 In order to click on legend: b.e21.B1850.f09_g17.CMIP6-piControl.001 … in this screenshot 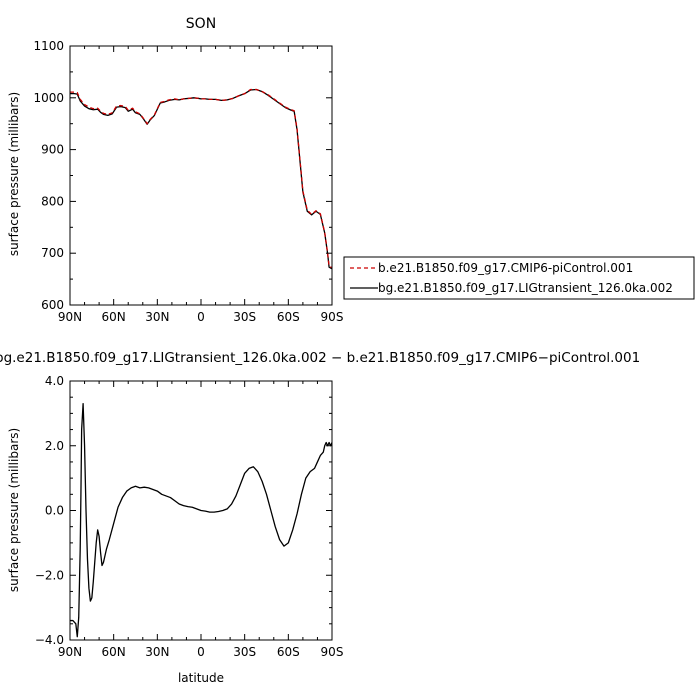, I will do `click(519, 278)`.